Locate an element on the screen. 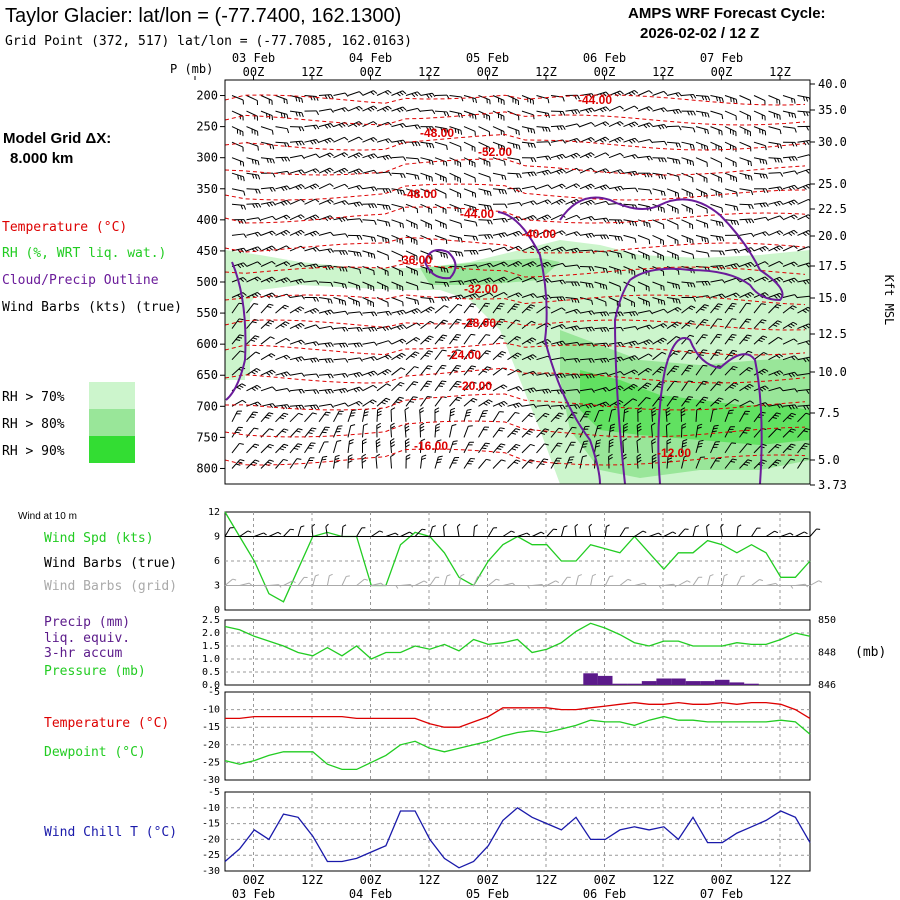 The height and width of the screenshot is (900, 900). height-tick-label: 35.0 is located at coordinates (832, 110).